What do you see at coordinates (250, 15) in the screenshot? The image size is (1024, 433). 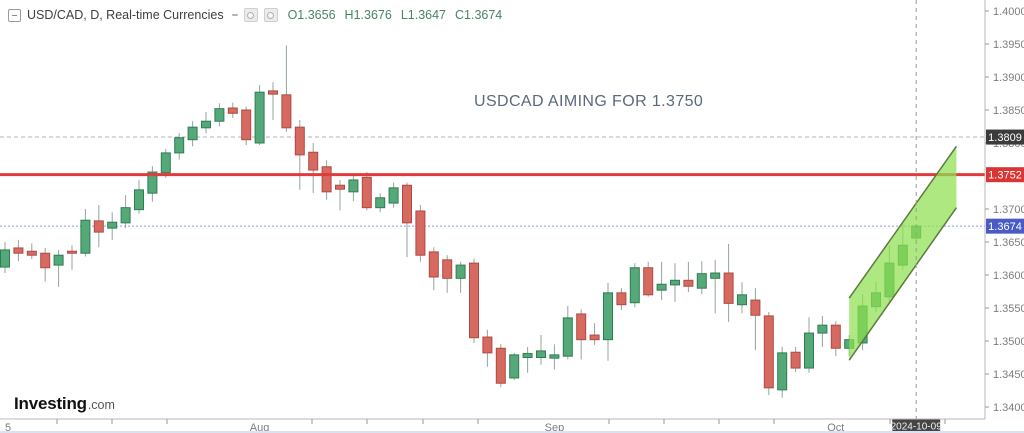 I see `chart-settings-icon` at bounding box center [250, 15].